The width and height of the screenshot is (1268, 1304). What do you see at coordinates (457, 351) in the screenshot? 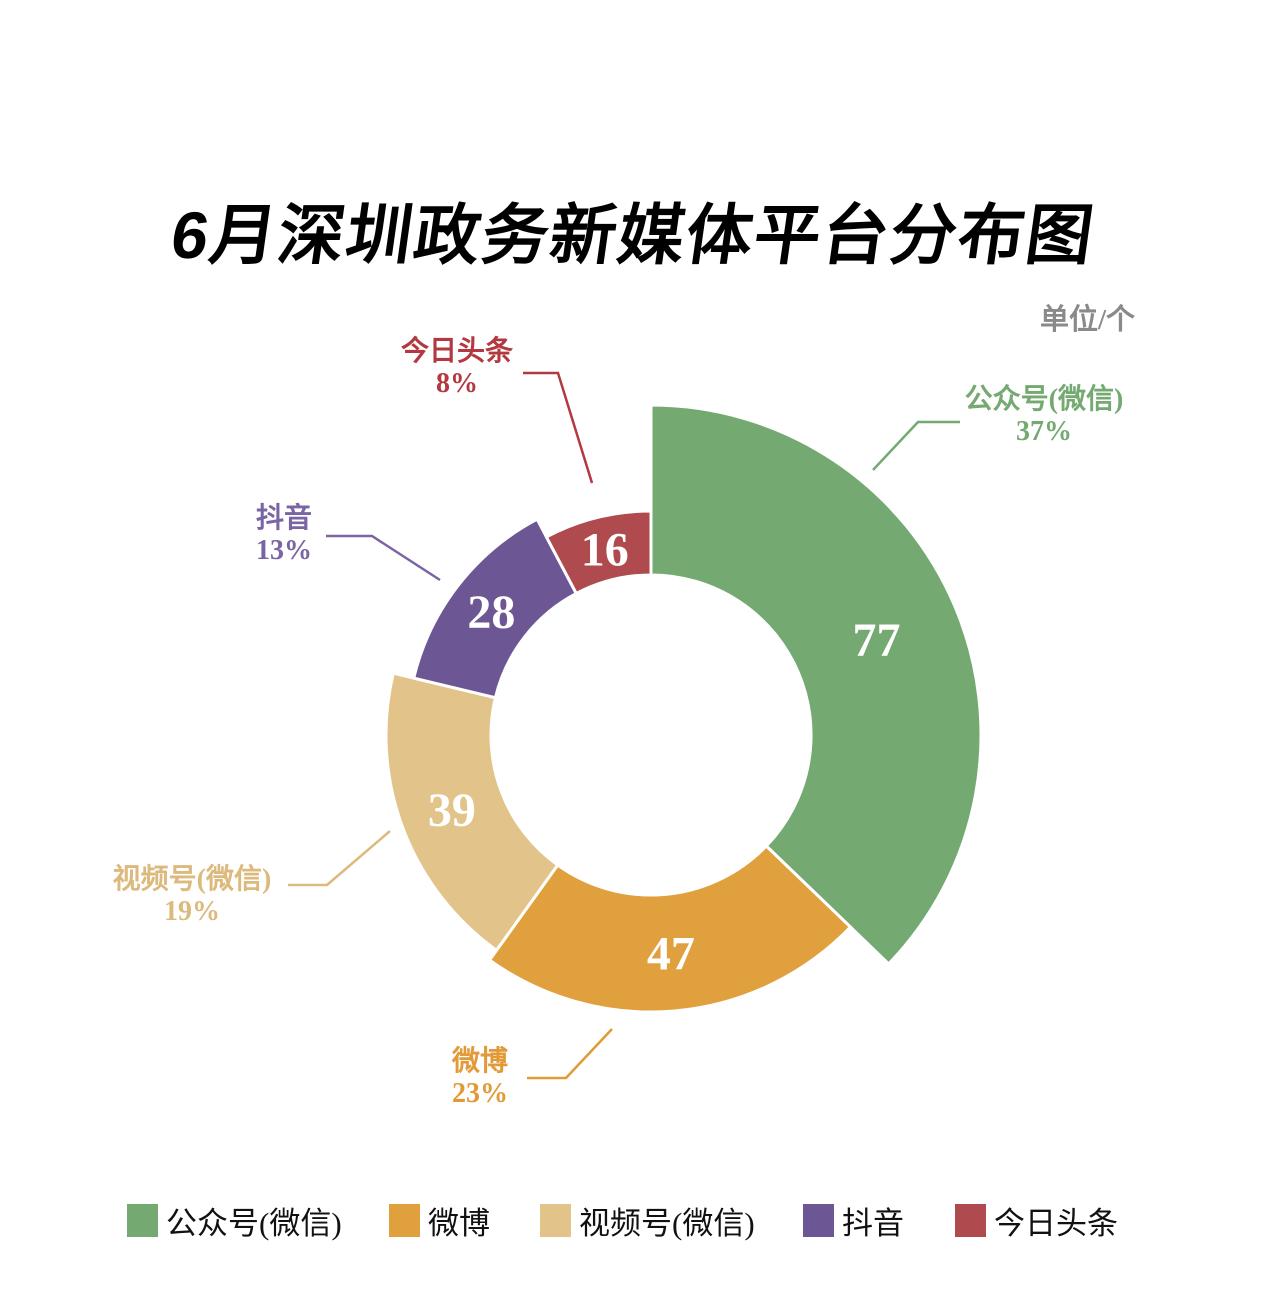
I see `callout-name: 今日头条` at bounding box center [457, 351].